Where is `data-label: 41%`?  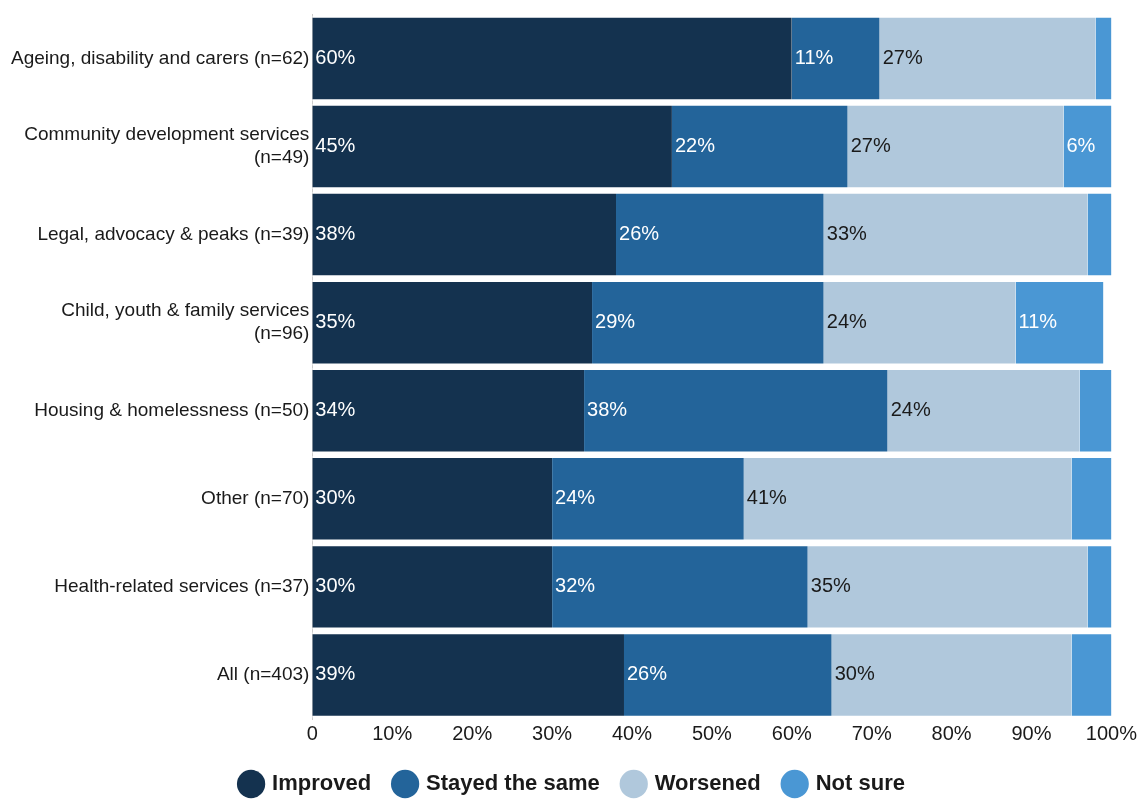
data-label: 41% is located at coordinates (767, 497).